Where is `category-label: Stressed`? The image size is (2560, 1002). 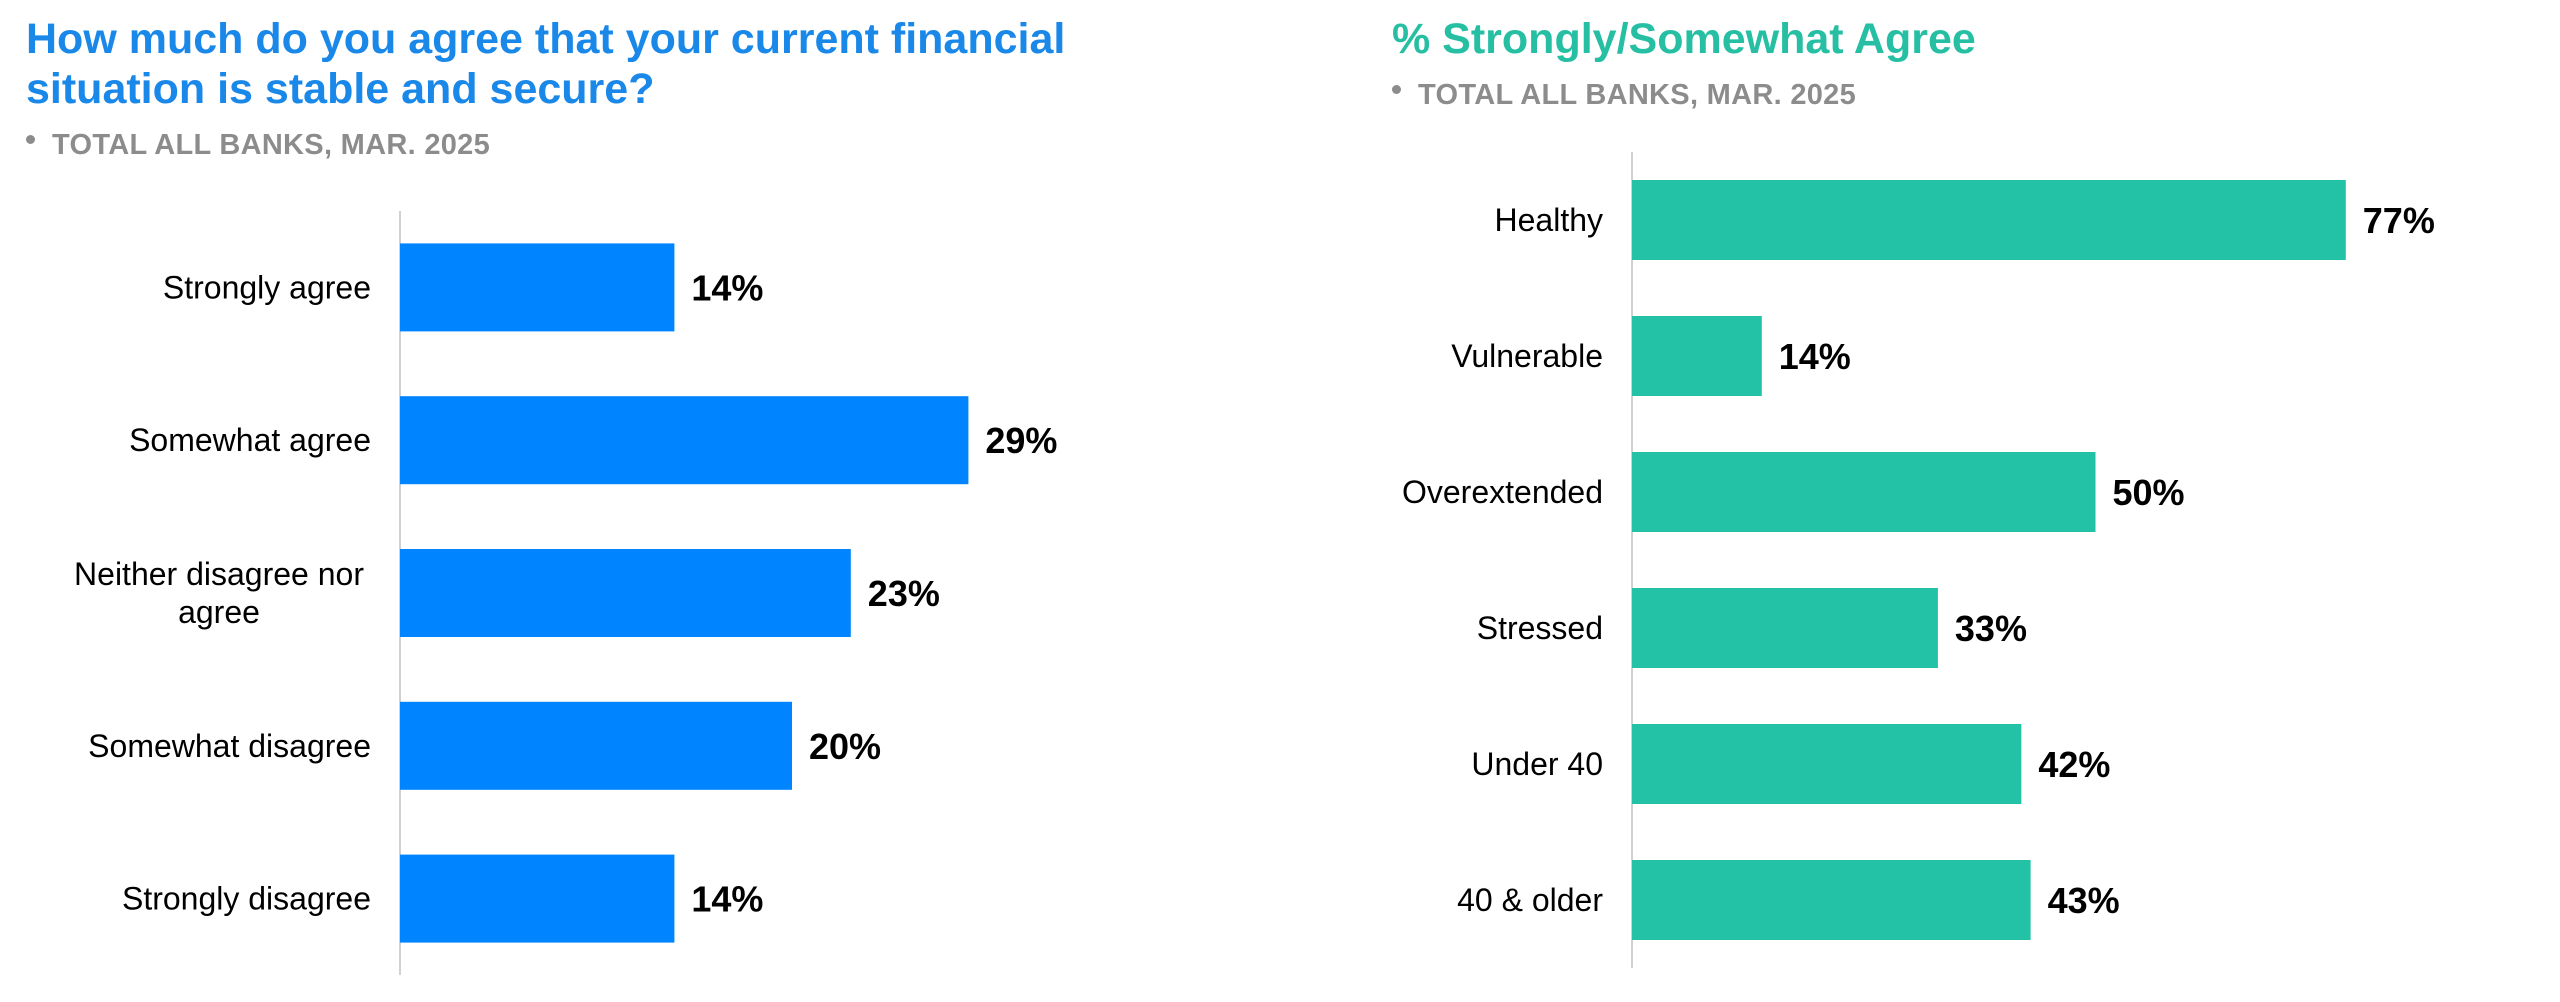
category-label: Stressed is located at coordinates (1540, 628).